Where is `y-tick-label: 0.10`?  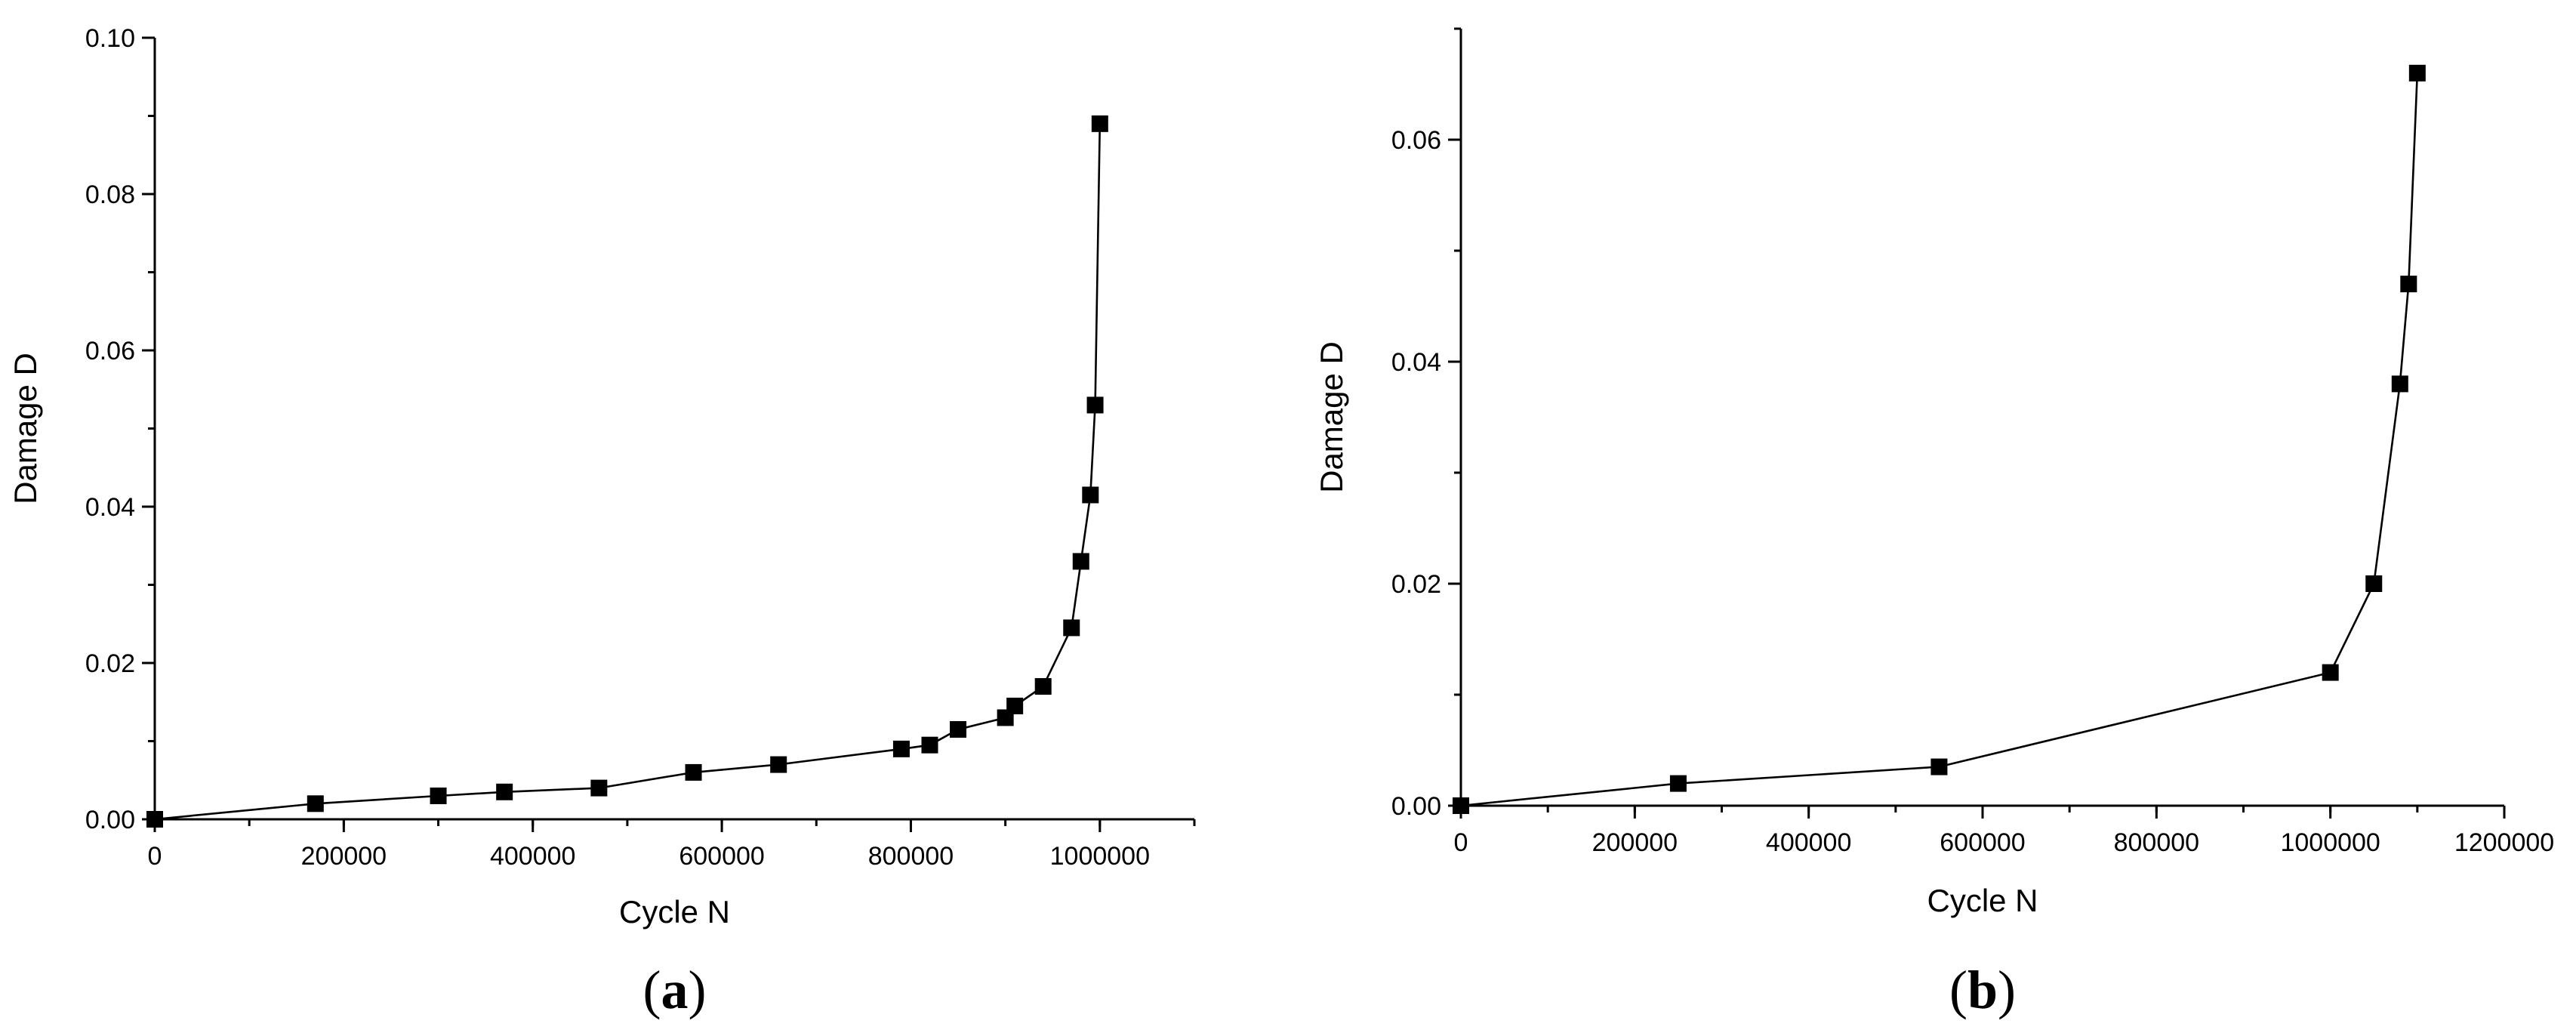 y-tick-label: 0.10 is located at coordinates (110, 38).